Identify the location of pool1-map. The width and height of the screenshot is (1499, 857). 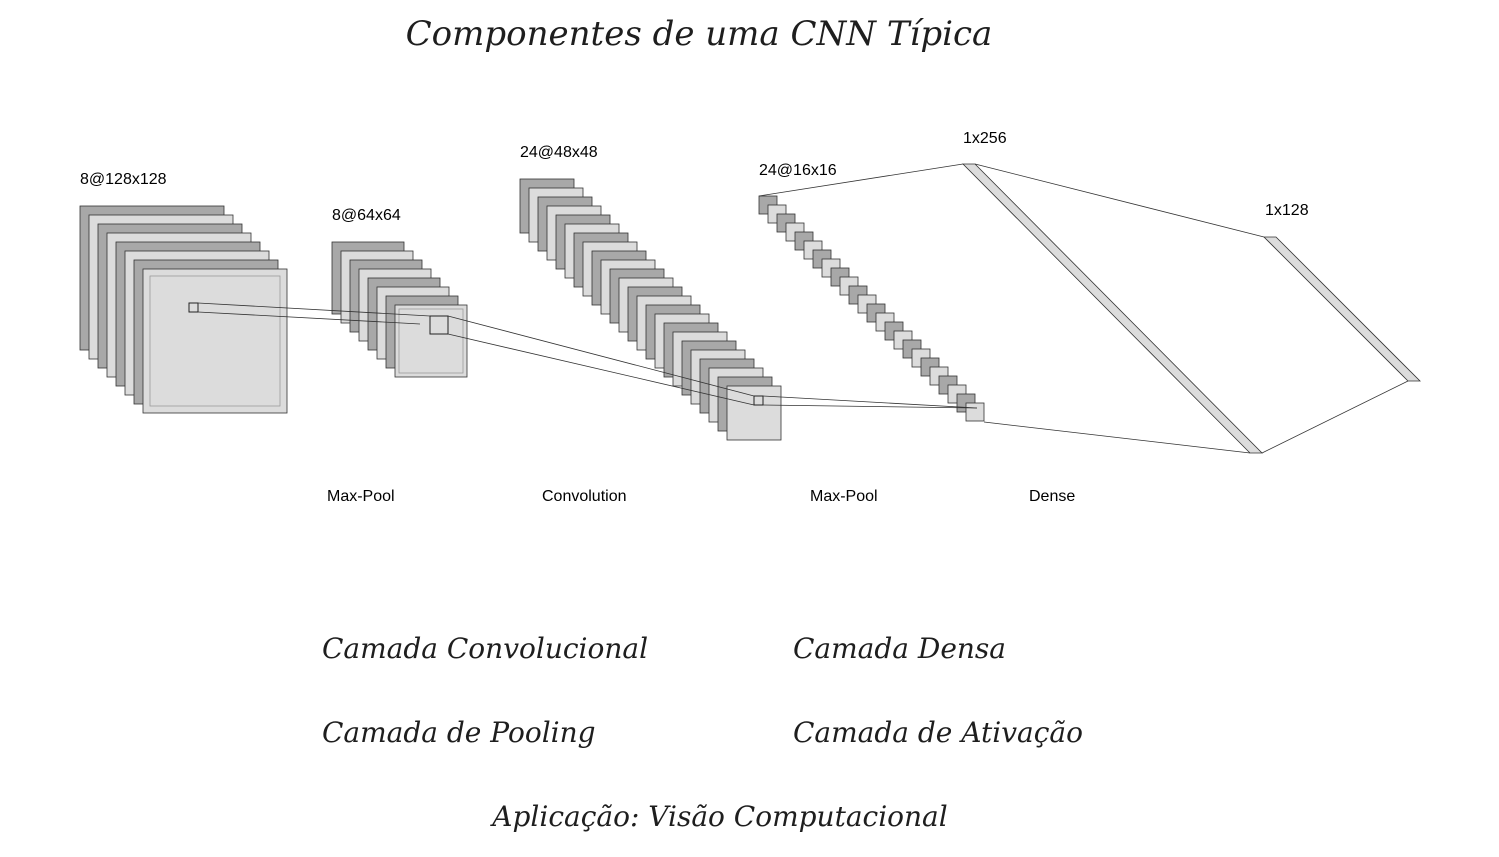
(431, 341).